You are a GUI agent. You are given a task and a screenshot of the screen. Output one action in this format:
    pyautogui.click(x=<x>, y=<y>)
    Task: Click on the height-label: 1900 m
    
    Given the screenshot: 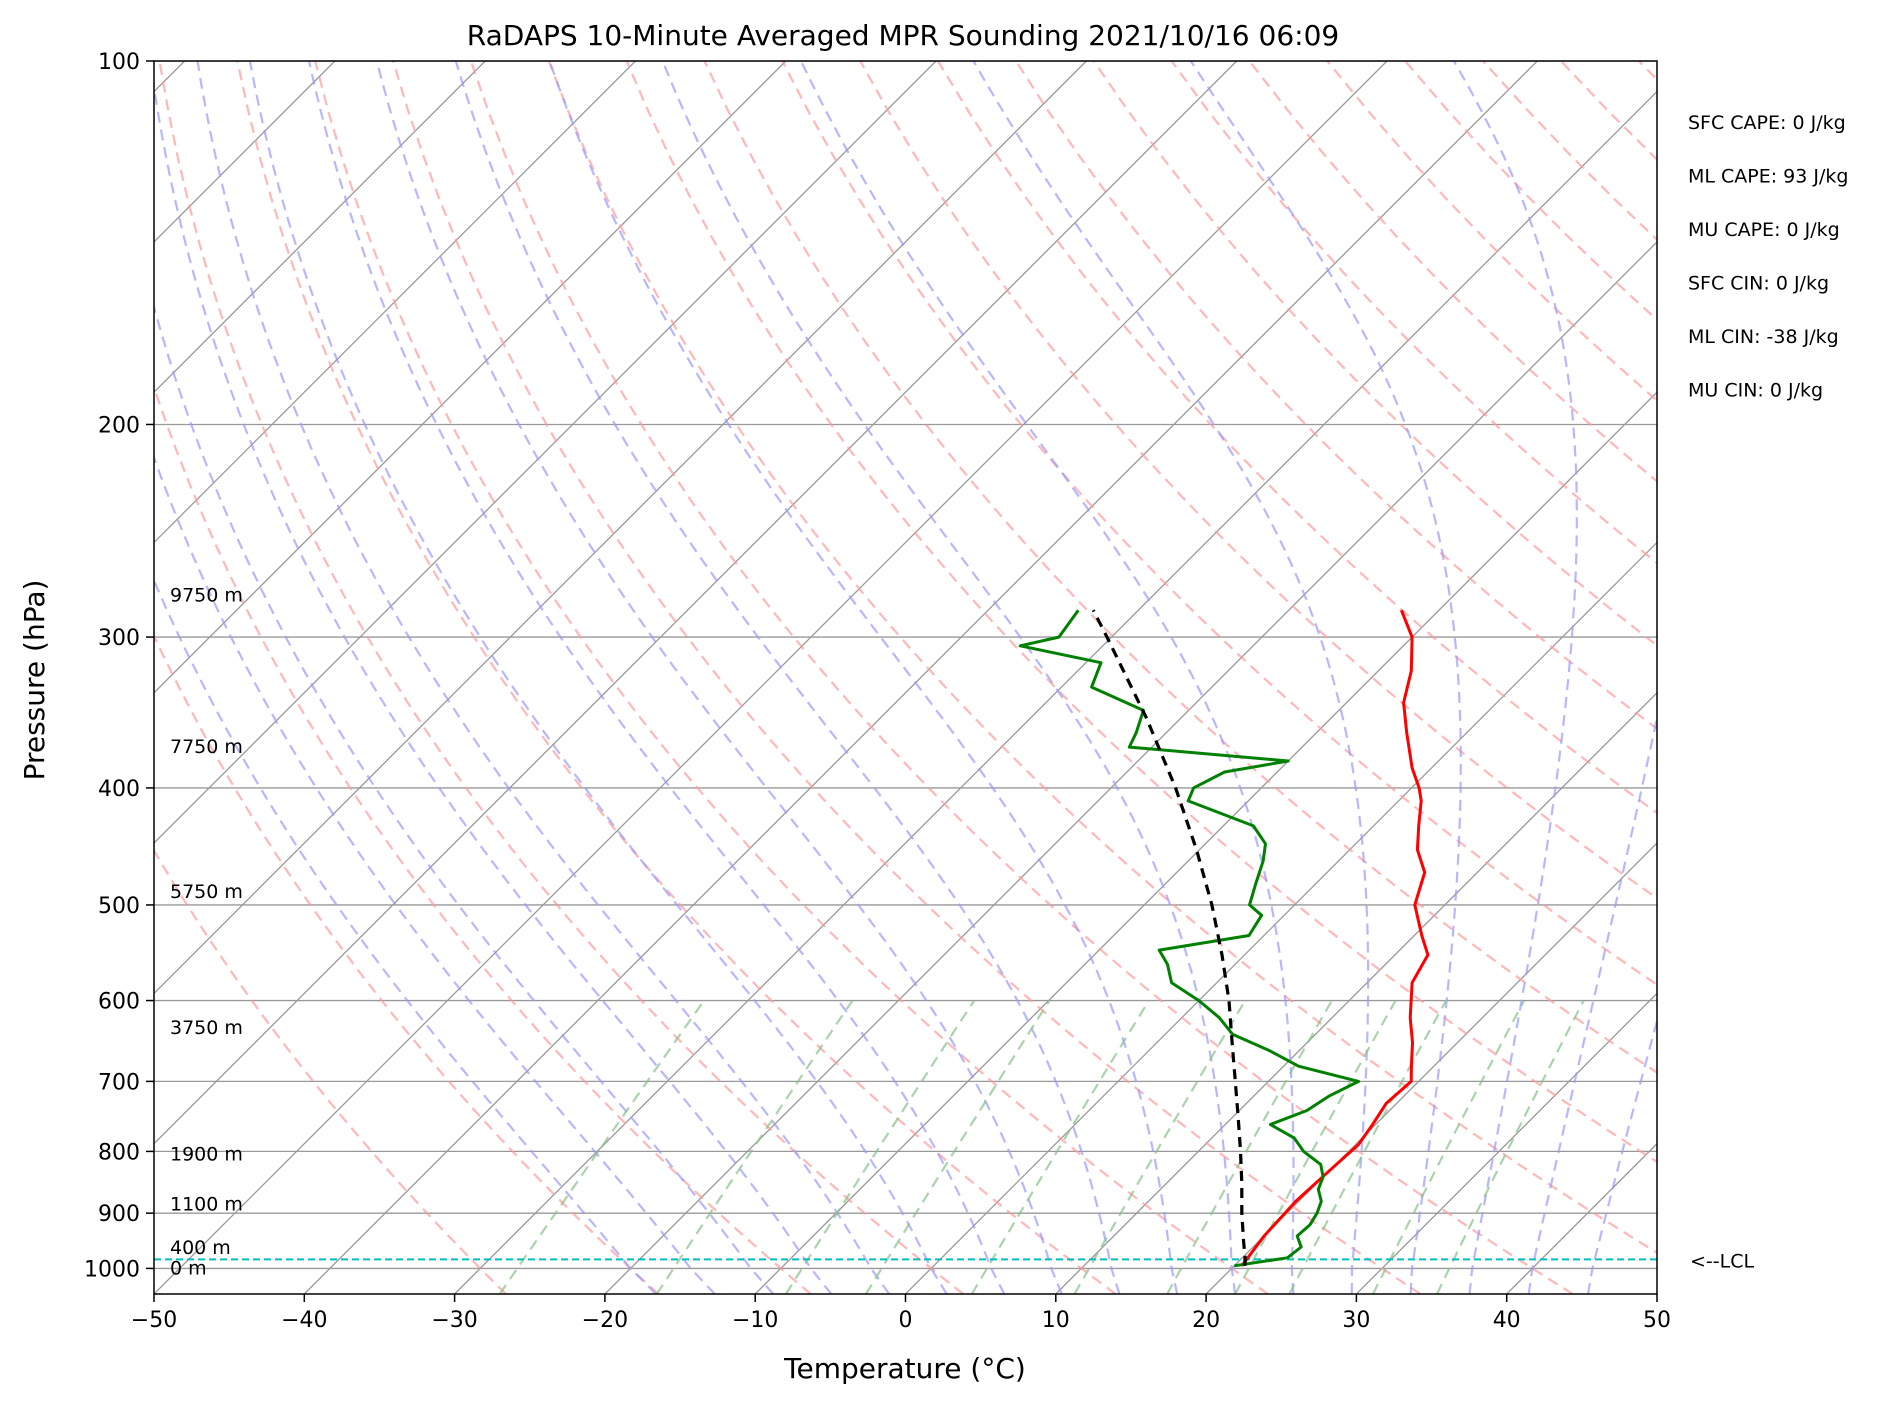 What is the action you would take?
    pyautogui.click(x=206, y=1155)
    